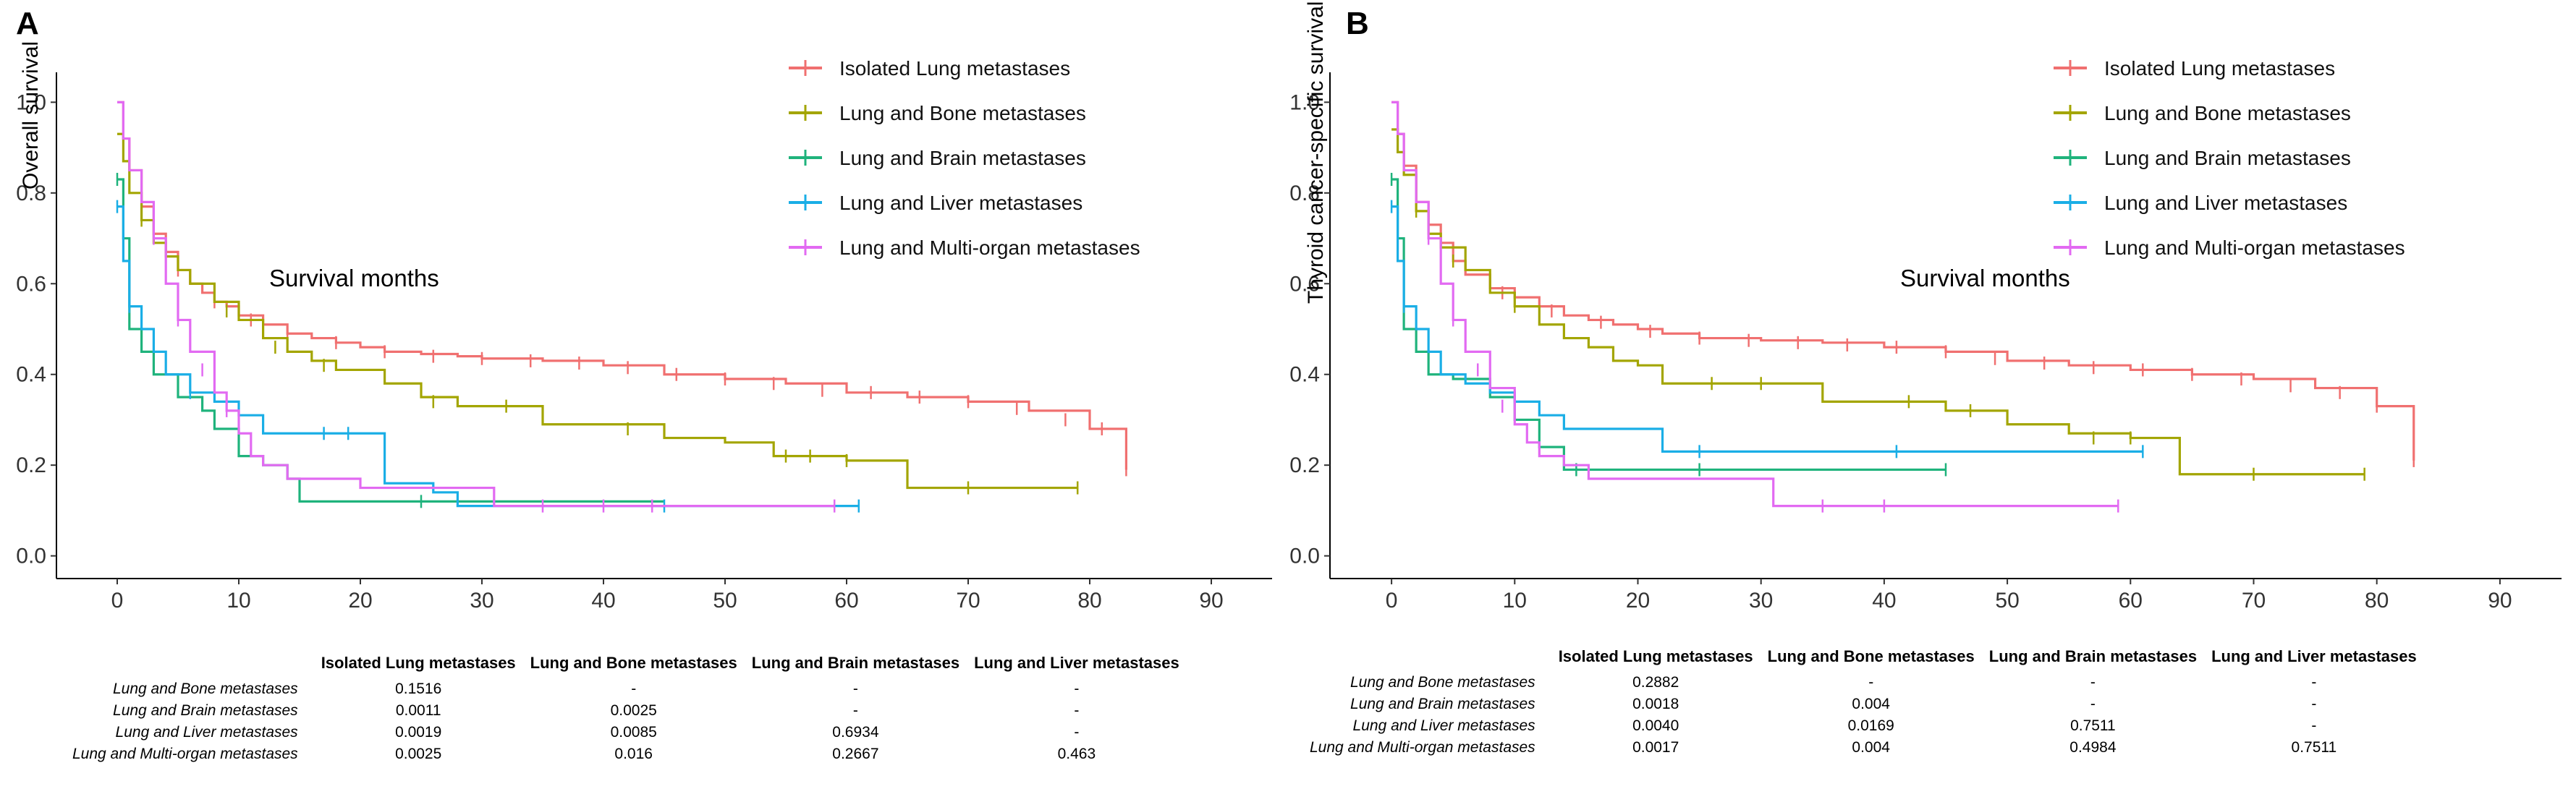 This screenshot has width=2576, height=789. Describe the element at coordinates (2131, 601) in the screenshot. I see `x-tick-label: 60` at that location.